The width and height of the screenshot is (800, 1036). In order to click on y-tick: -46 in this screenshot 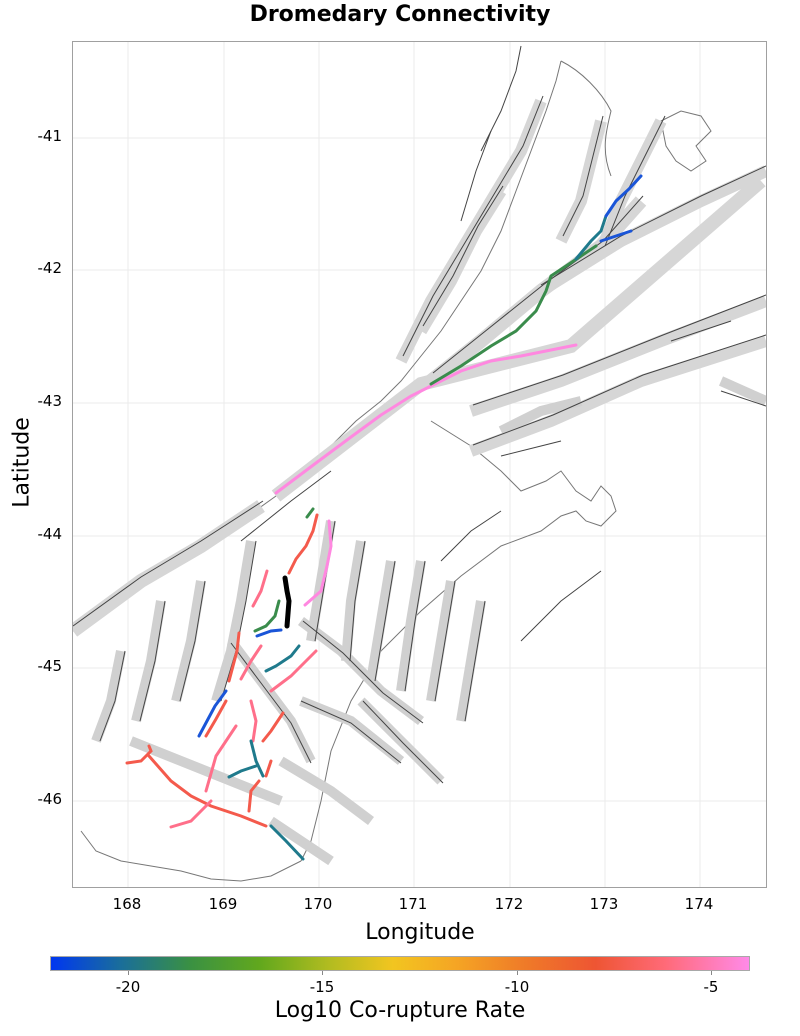, I will do `click(50, 799)`.